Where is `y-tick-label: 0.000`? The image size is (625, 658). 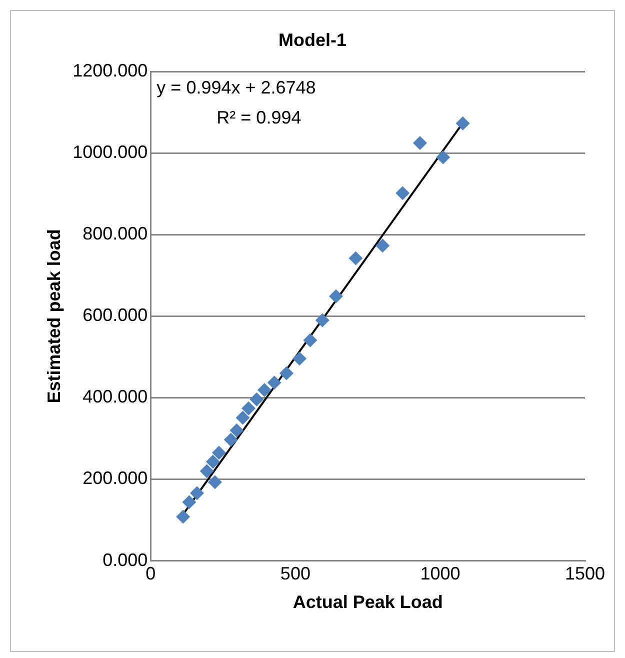
y-tick-label: 0.000 is located at coordinates (125, 560).